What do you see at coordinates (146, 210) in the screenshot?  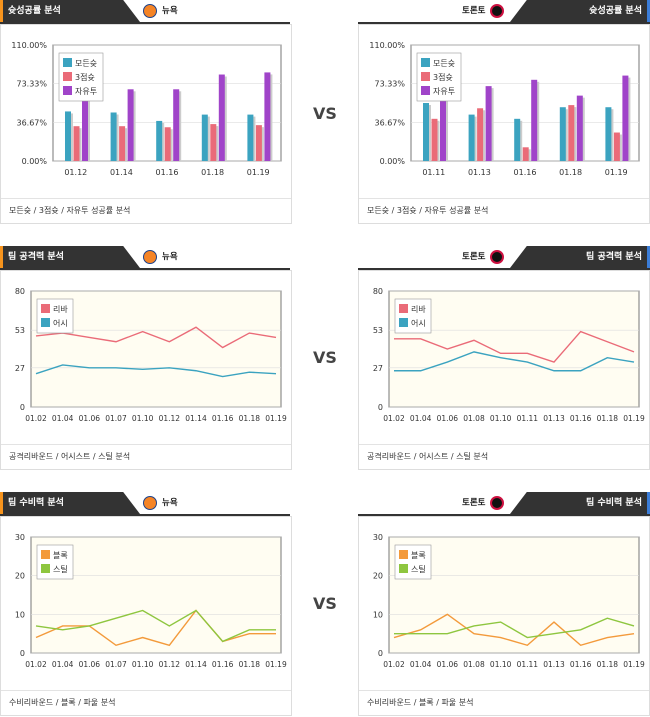 I see `left-footer: 모든슛 / 3점슛 / 자유투 성공률 분석` at bounding box center [146, 210].